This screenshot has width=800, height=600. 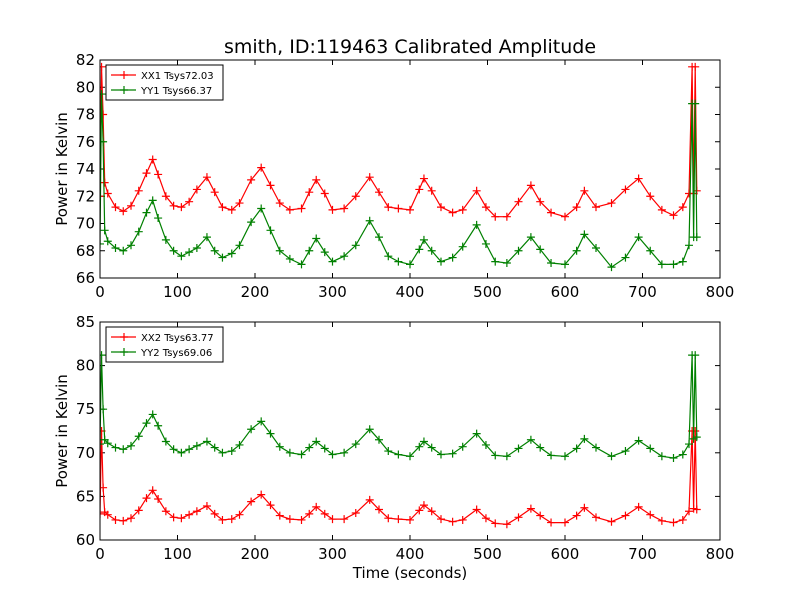 I want to click on x-tick-label: 700, so click(x=642, y=292).